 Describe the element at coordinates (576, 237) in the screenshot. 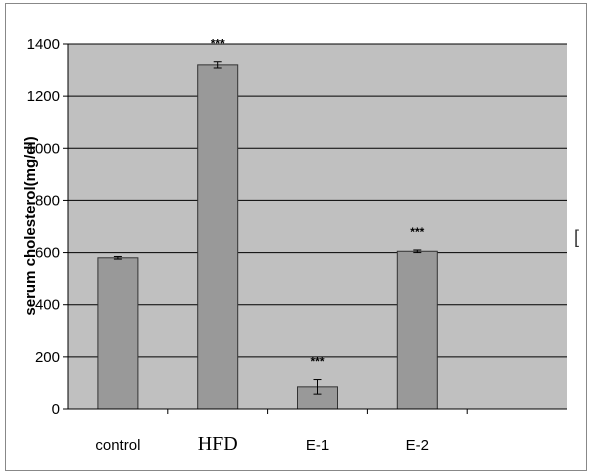

I see `stray-bracket: [` at that location.